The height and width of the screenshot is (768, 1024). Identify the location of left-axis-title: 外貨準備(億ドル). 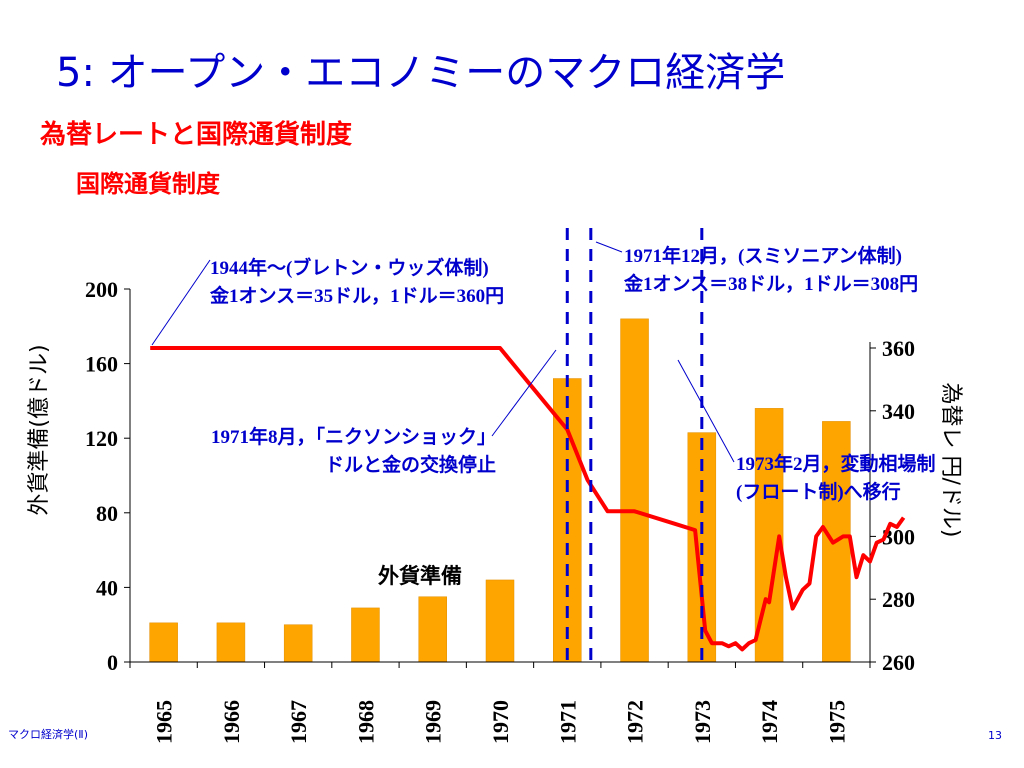
(39, 429).